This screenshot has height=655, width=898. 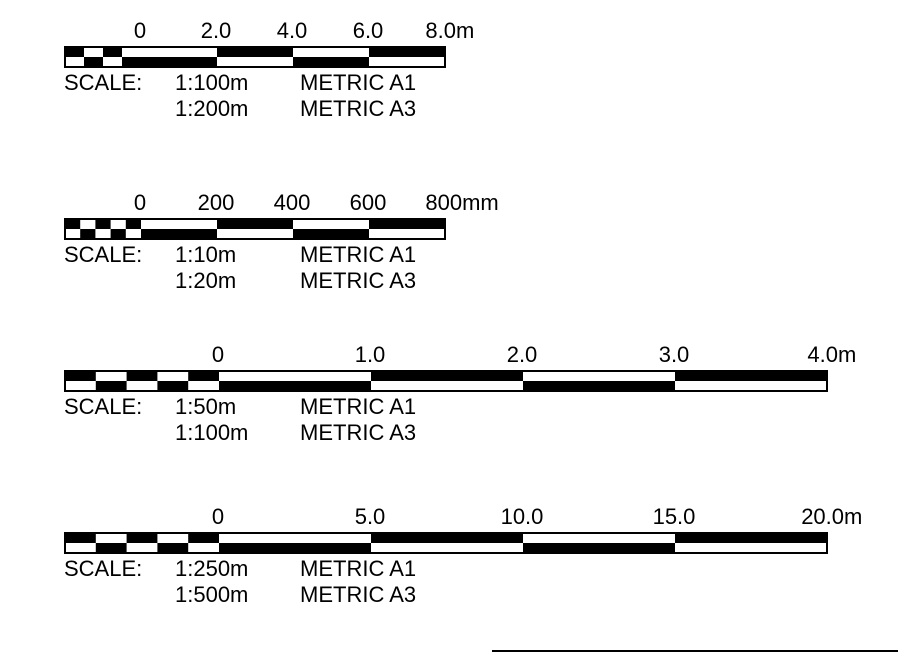 I want to click on scale-tick-label: 800mm, so click(x=462, y=202).